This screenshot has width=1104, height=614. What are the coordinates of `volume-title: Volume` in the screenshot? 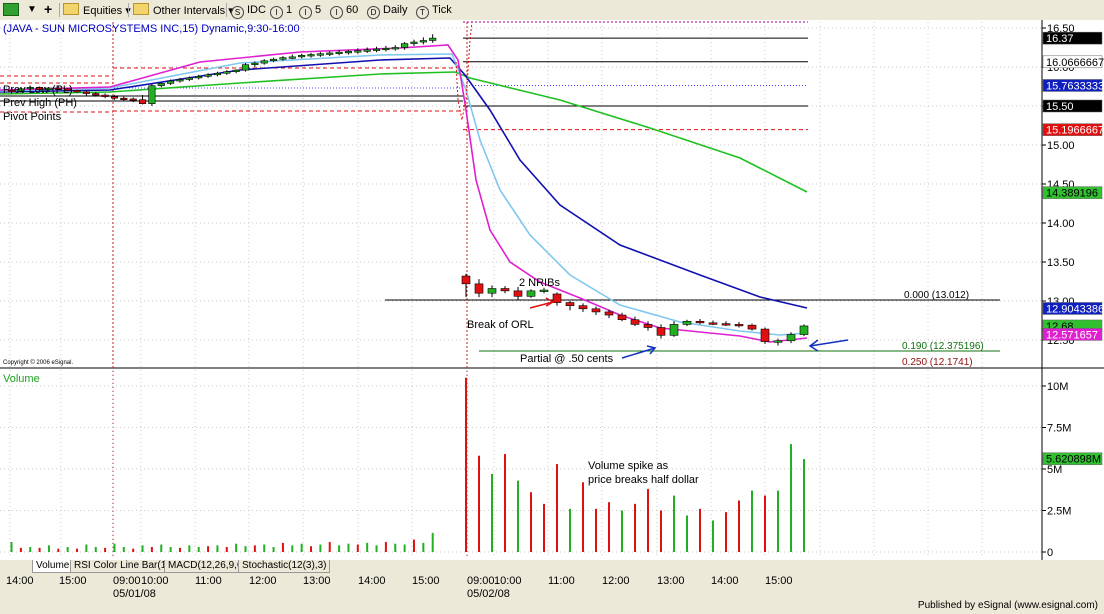 It's located at (21, 379).